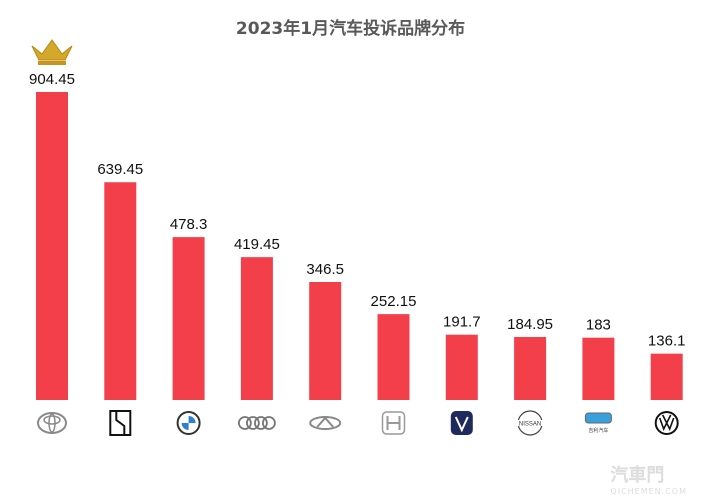 This screenshot has height=504, width=701. What do you see at coordinates (598, 423) in the screenshot?
I see `geely-logo-icon: 吉利汽车` at bounding box center [598, 423].